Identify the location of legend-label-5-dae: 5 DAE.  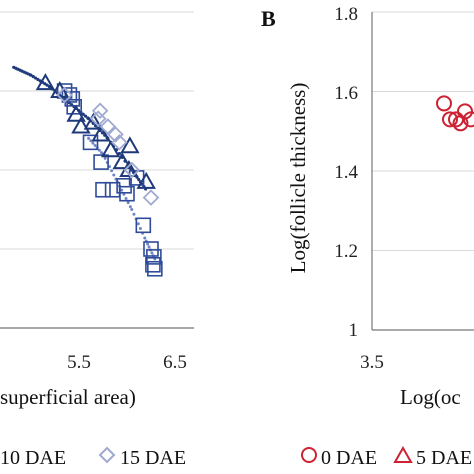
(444, 458).